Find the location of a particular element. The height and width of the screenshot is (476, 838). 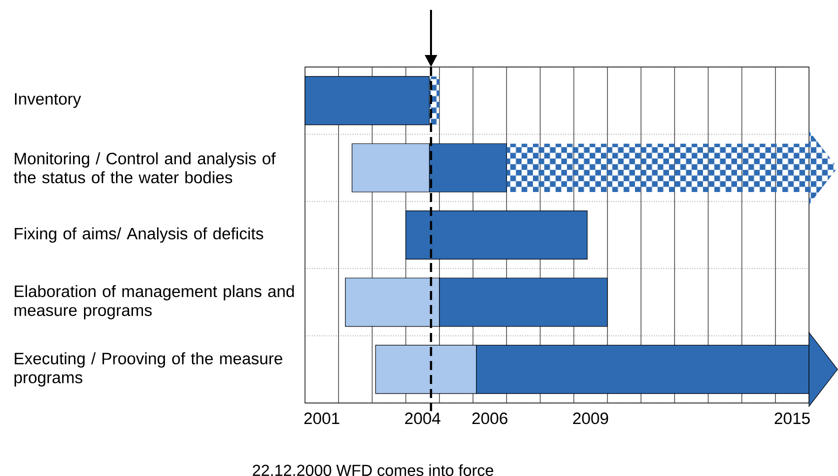

y-tick-label: Executing / Prooving of the measure programs is located at coordinates (148, 369).